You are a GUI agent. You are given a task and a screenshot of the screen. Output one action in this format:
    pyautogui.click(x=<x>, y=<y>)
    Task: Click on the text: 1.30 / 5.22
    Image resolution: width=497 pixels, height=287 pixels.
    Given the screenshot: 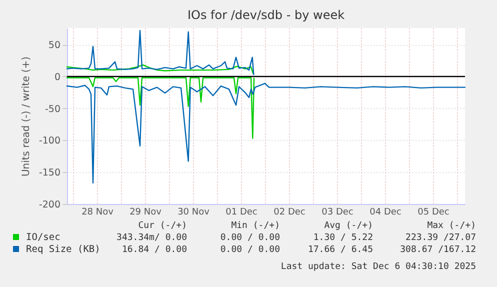 What is the action you would take?
    pyautogui.click(x=343, y=238)
    